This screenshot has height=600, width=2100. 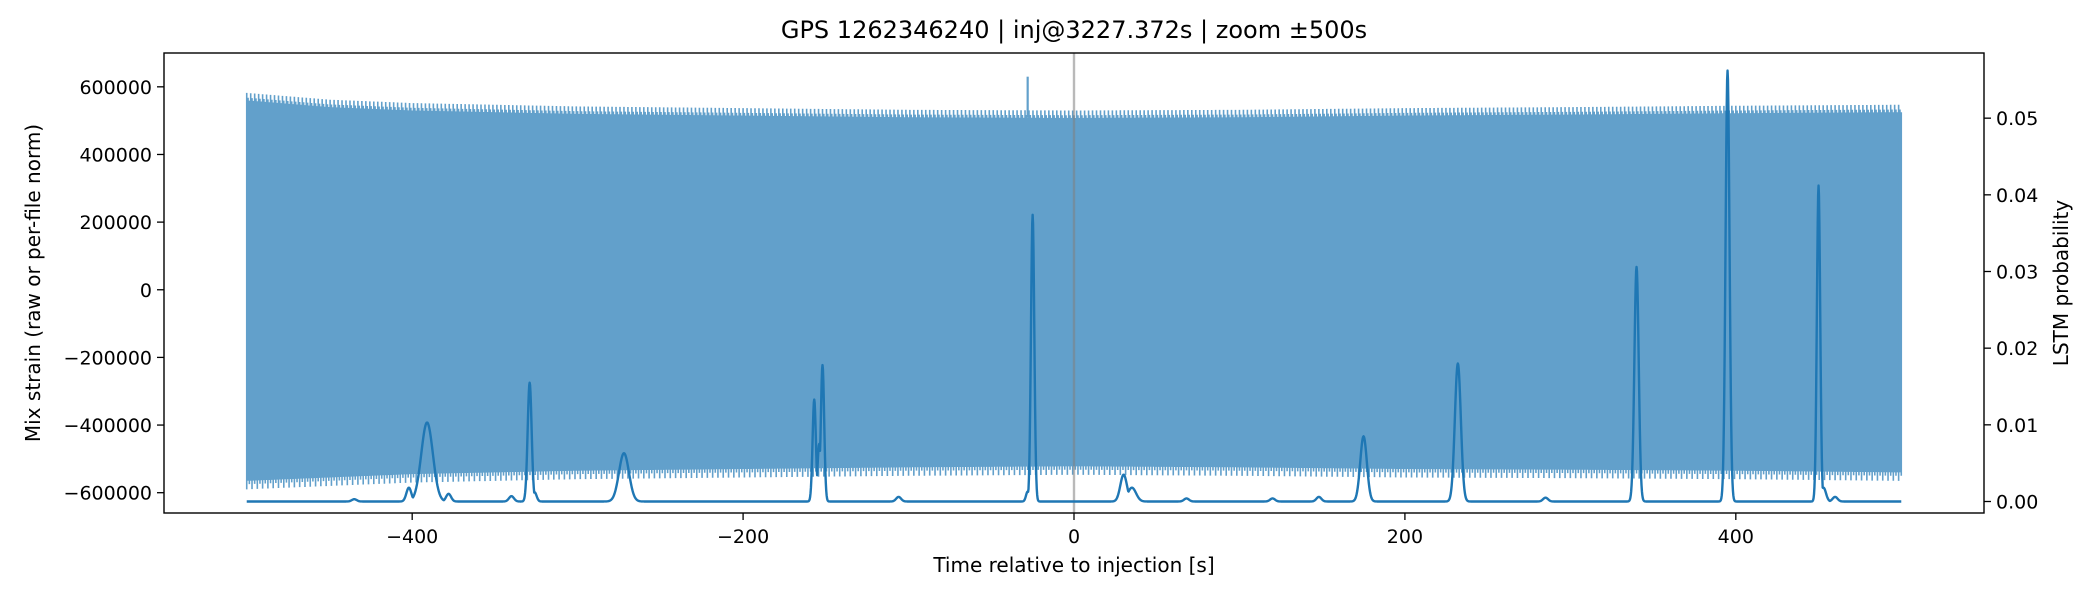 What do you see at coordinates (146, 291) in the screenshot?
I see `y-left-tick-label: 0` at bounding box center [146, 291].